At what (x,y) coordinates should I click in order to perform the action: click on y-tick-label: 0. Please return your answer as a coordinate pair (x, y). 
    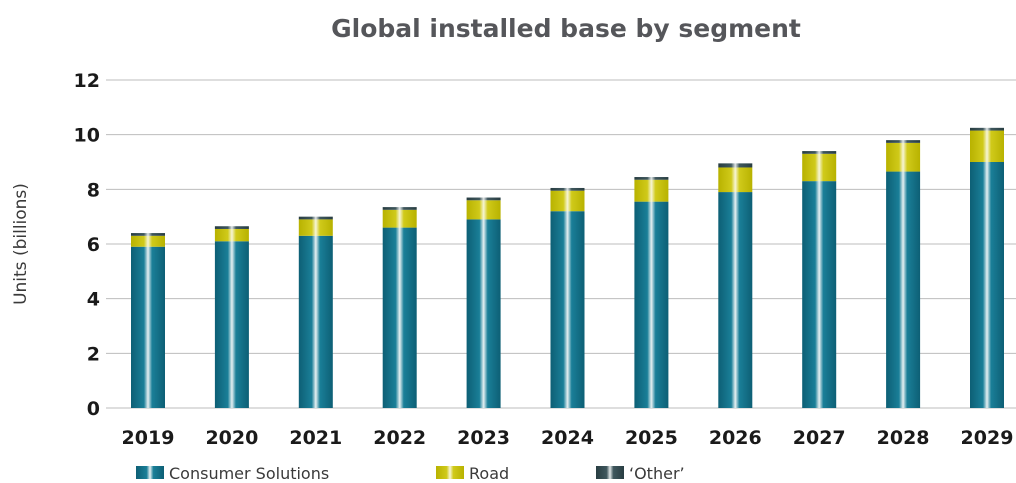
    Looking at the image, I should click on (93, 409).